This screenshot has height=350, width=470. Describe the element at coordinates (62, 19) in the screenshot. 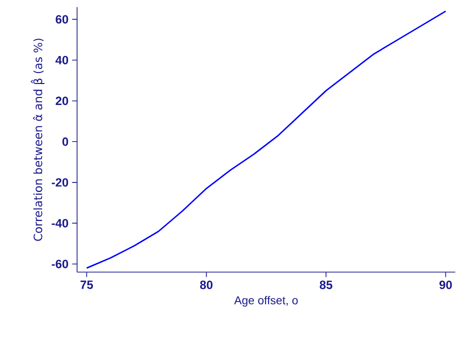

I see `y-tick-label: 60` at that location.